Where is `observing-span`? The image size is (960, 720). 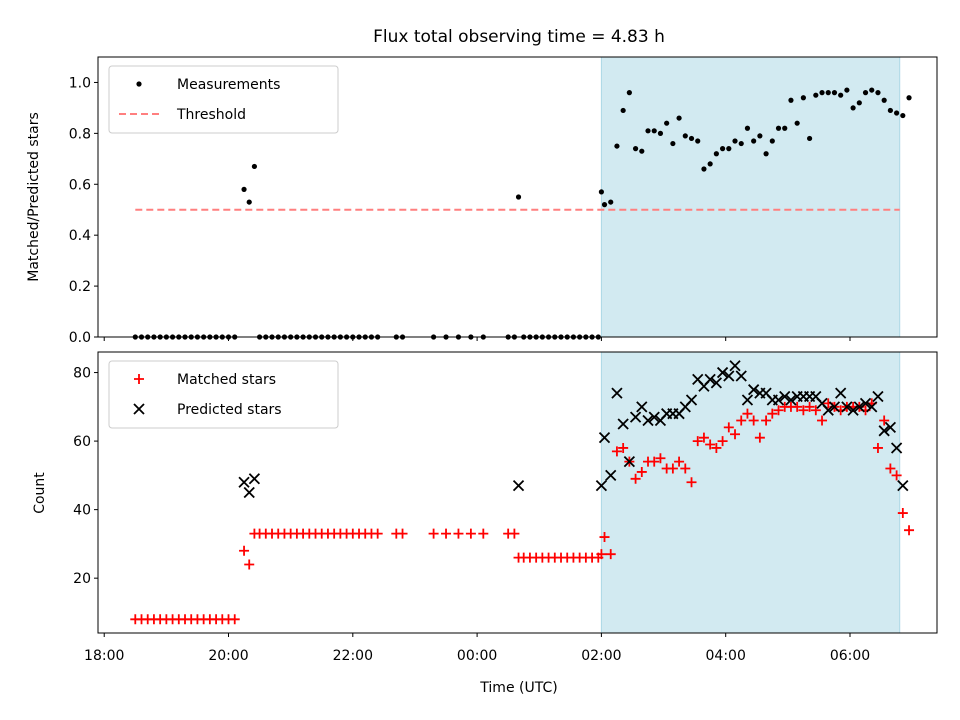 observing-span is located at coordinates (750, 197).